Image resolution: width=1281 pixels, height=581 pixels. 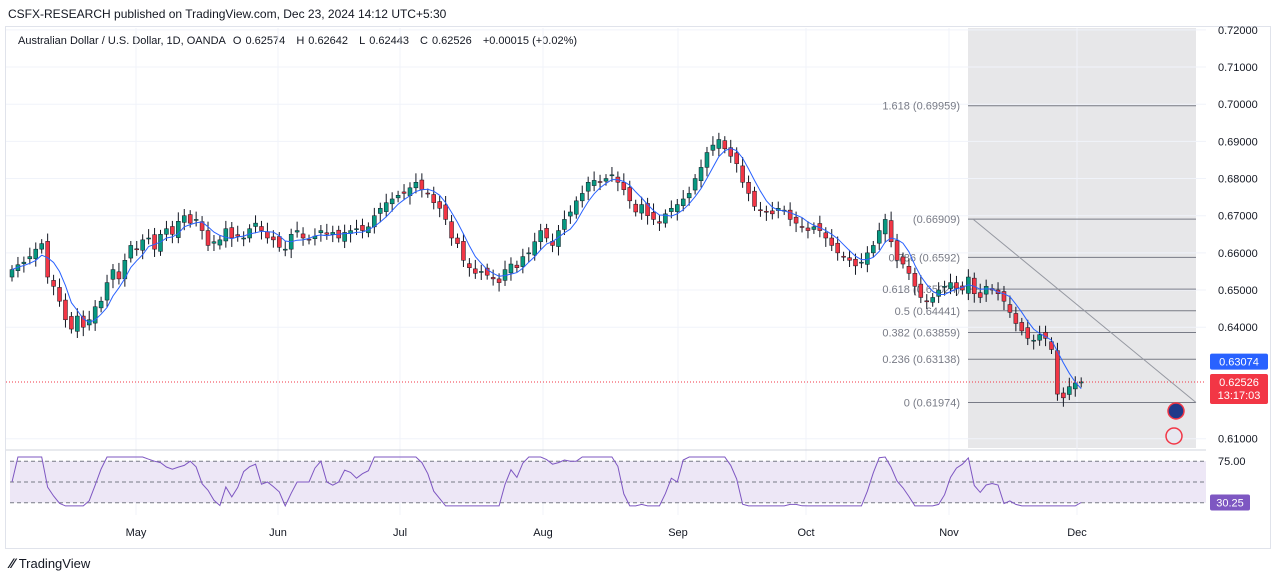 I want to click on x-tick-label: Sep, so click(x=678, y=533).